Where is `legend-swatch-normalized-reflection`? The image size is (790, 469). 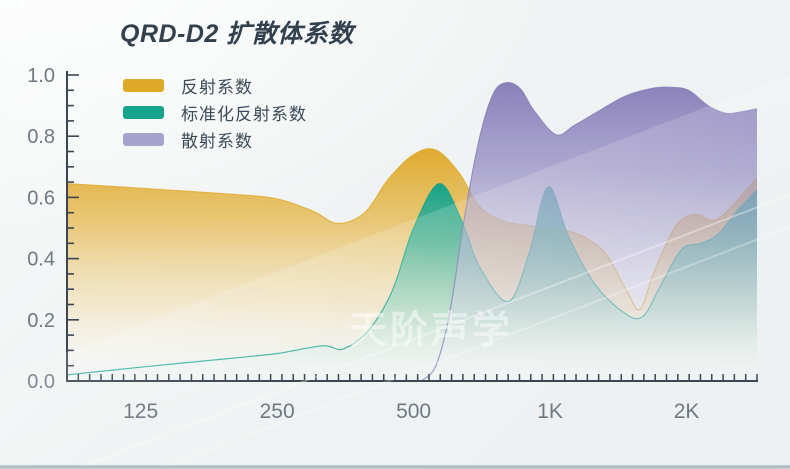
legend-swatch-normalized-reflection is located at coordinates (143, 112).